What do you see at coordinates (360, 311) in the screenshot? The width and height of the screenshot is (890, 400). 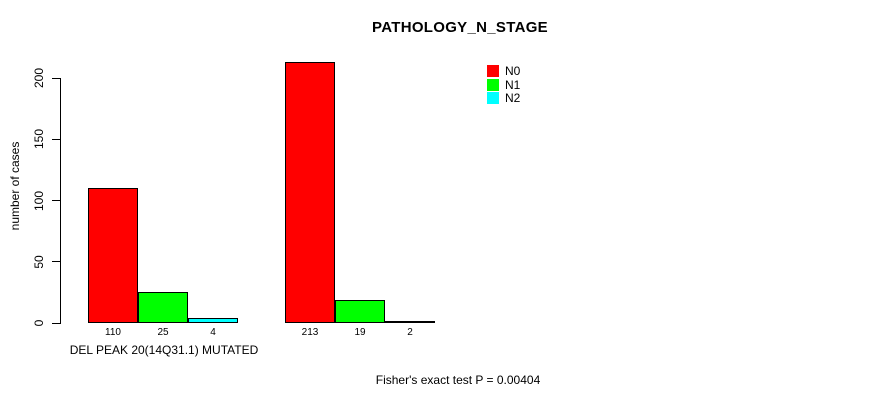 I see `bar-N1-group2` at bounding box center [360, 311].